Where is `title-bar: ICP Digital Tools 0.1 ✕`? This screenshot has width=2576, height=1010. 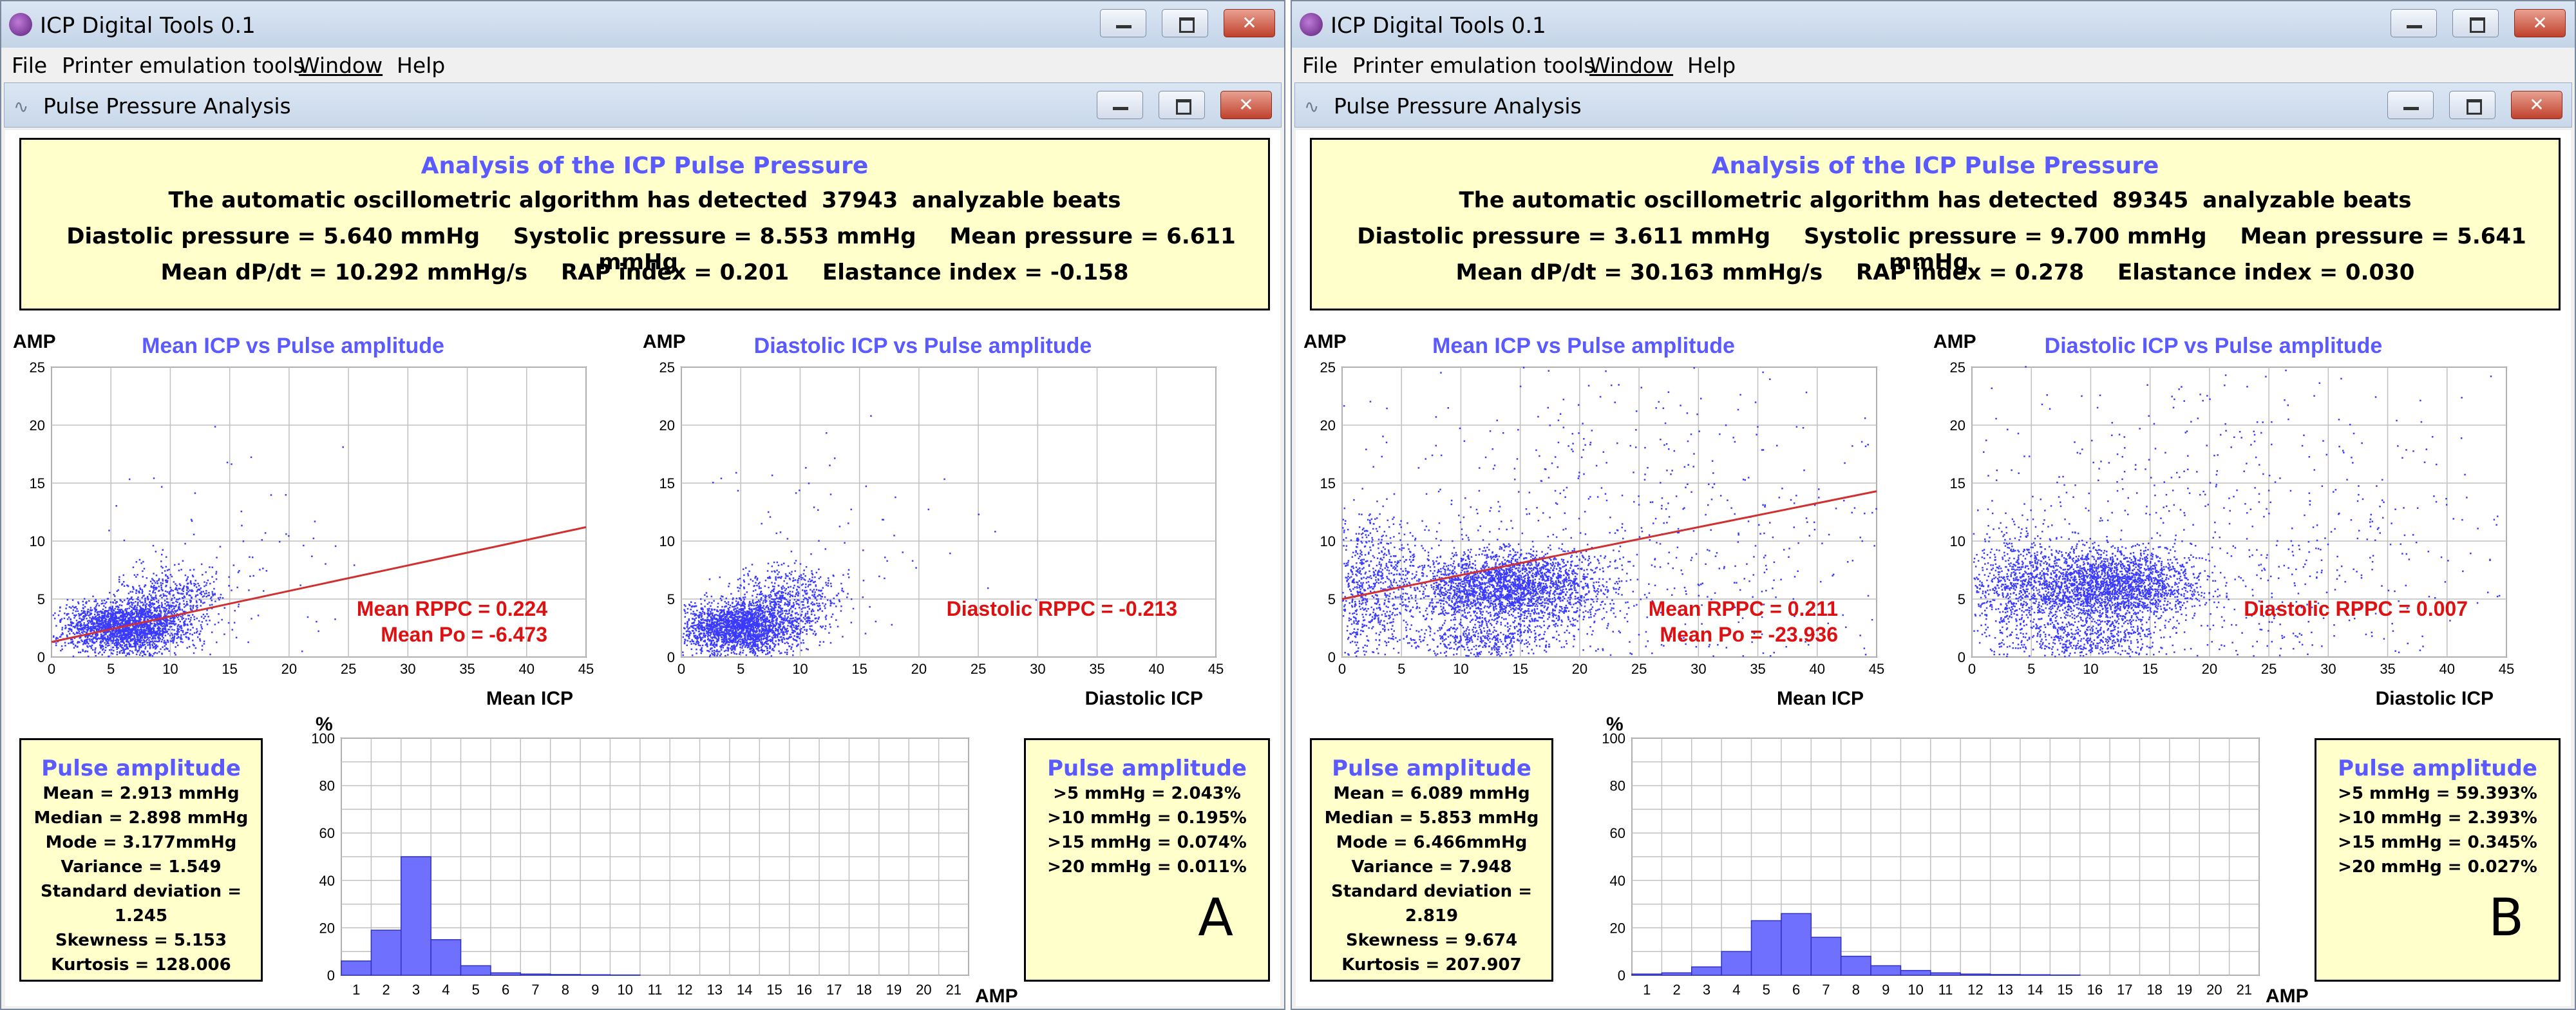 title-bar: ICP Digital Tools 0.1 ✕ is located at coordinates (642, 24).